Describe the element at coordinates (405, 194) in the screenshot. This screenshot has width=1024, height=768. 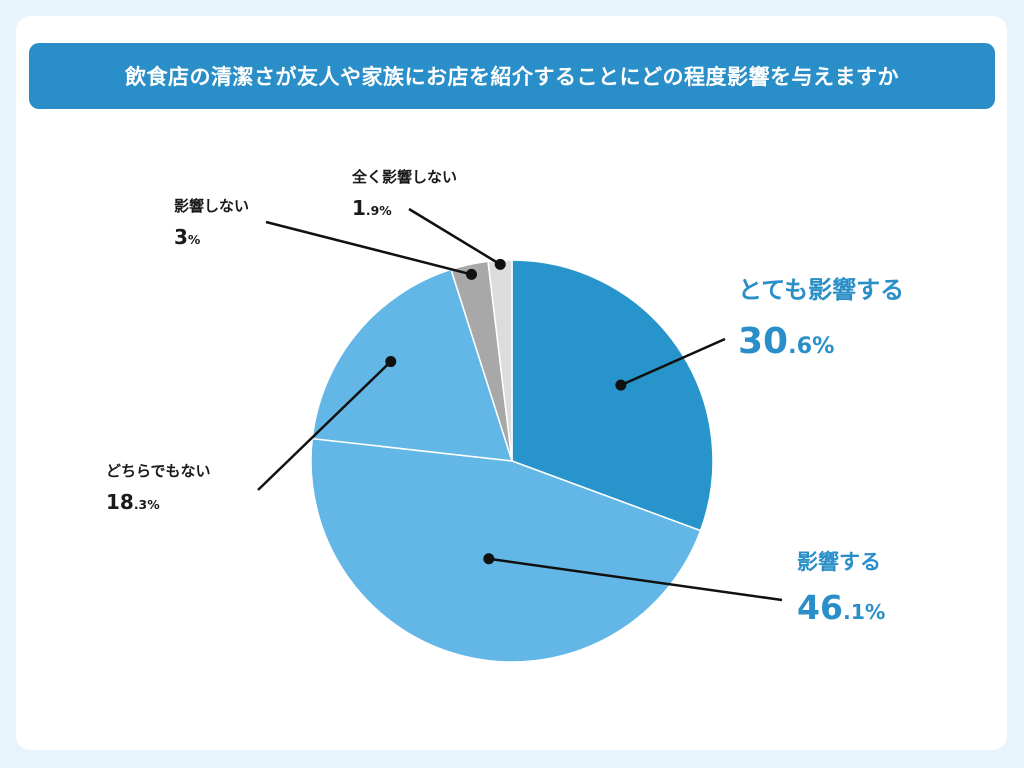
I see `label-not-at-all: 全く影響しない 1.9%` at that location.